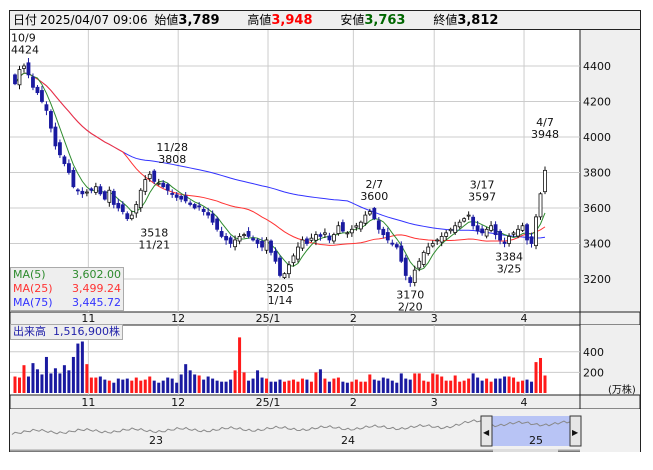  Describe the element at coordinates (385, 20) in the screenshot. I see `low-value: 3,763` at that location.